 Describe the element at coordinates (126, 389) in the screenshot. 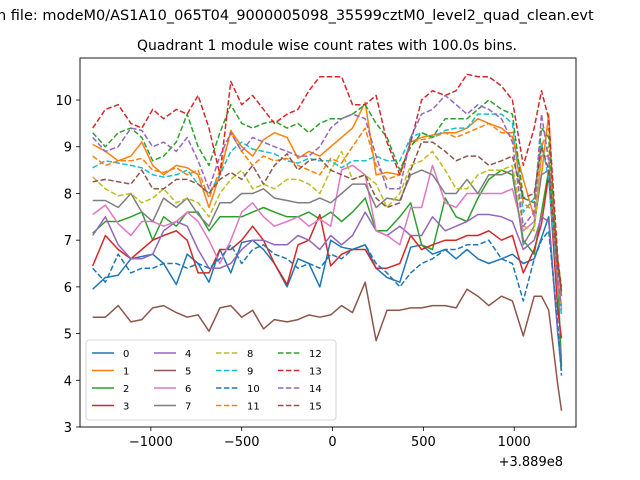

I see `legend-label-2: 2` at that location.